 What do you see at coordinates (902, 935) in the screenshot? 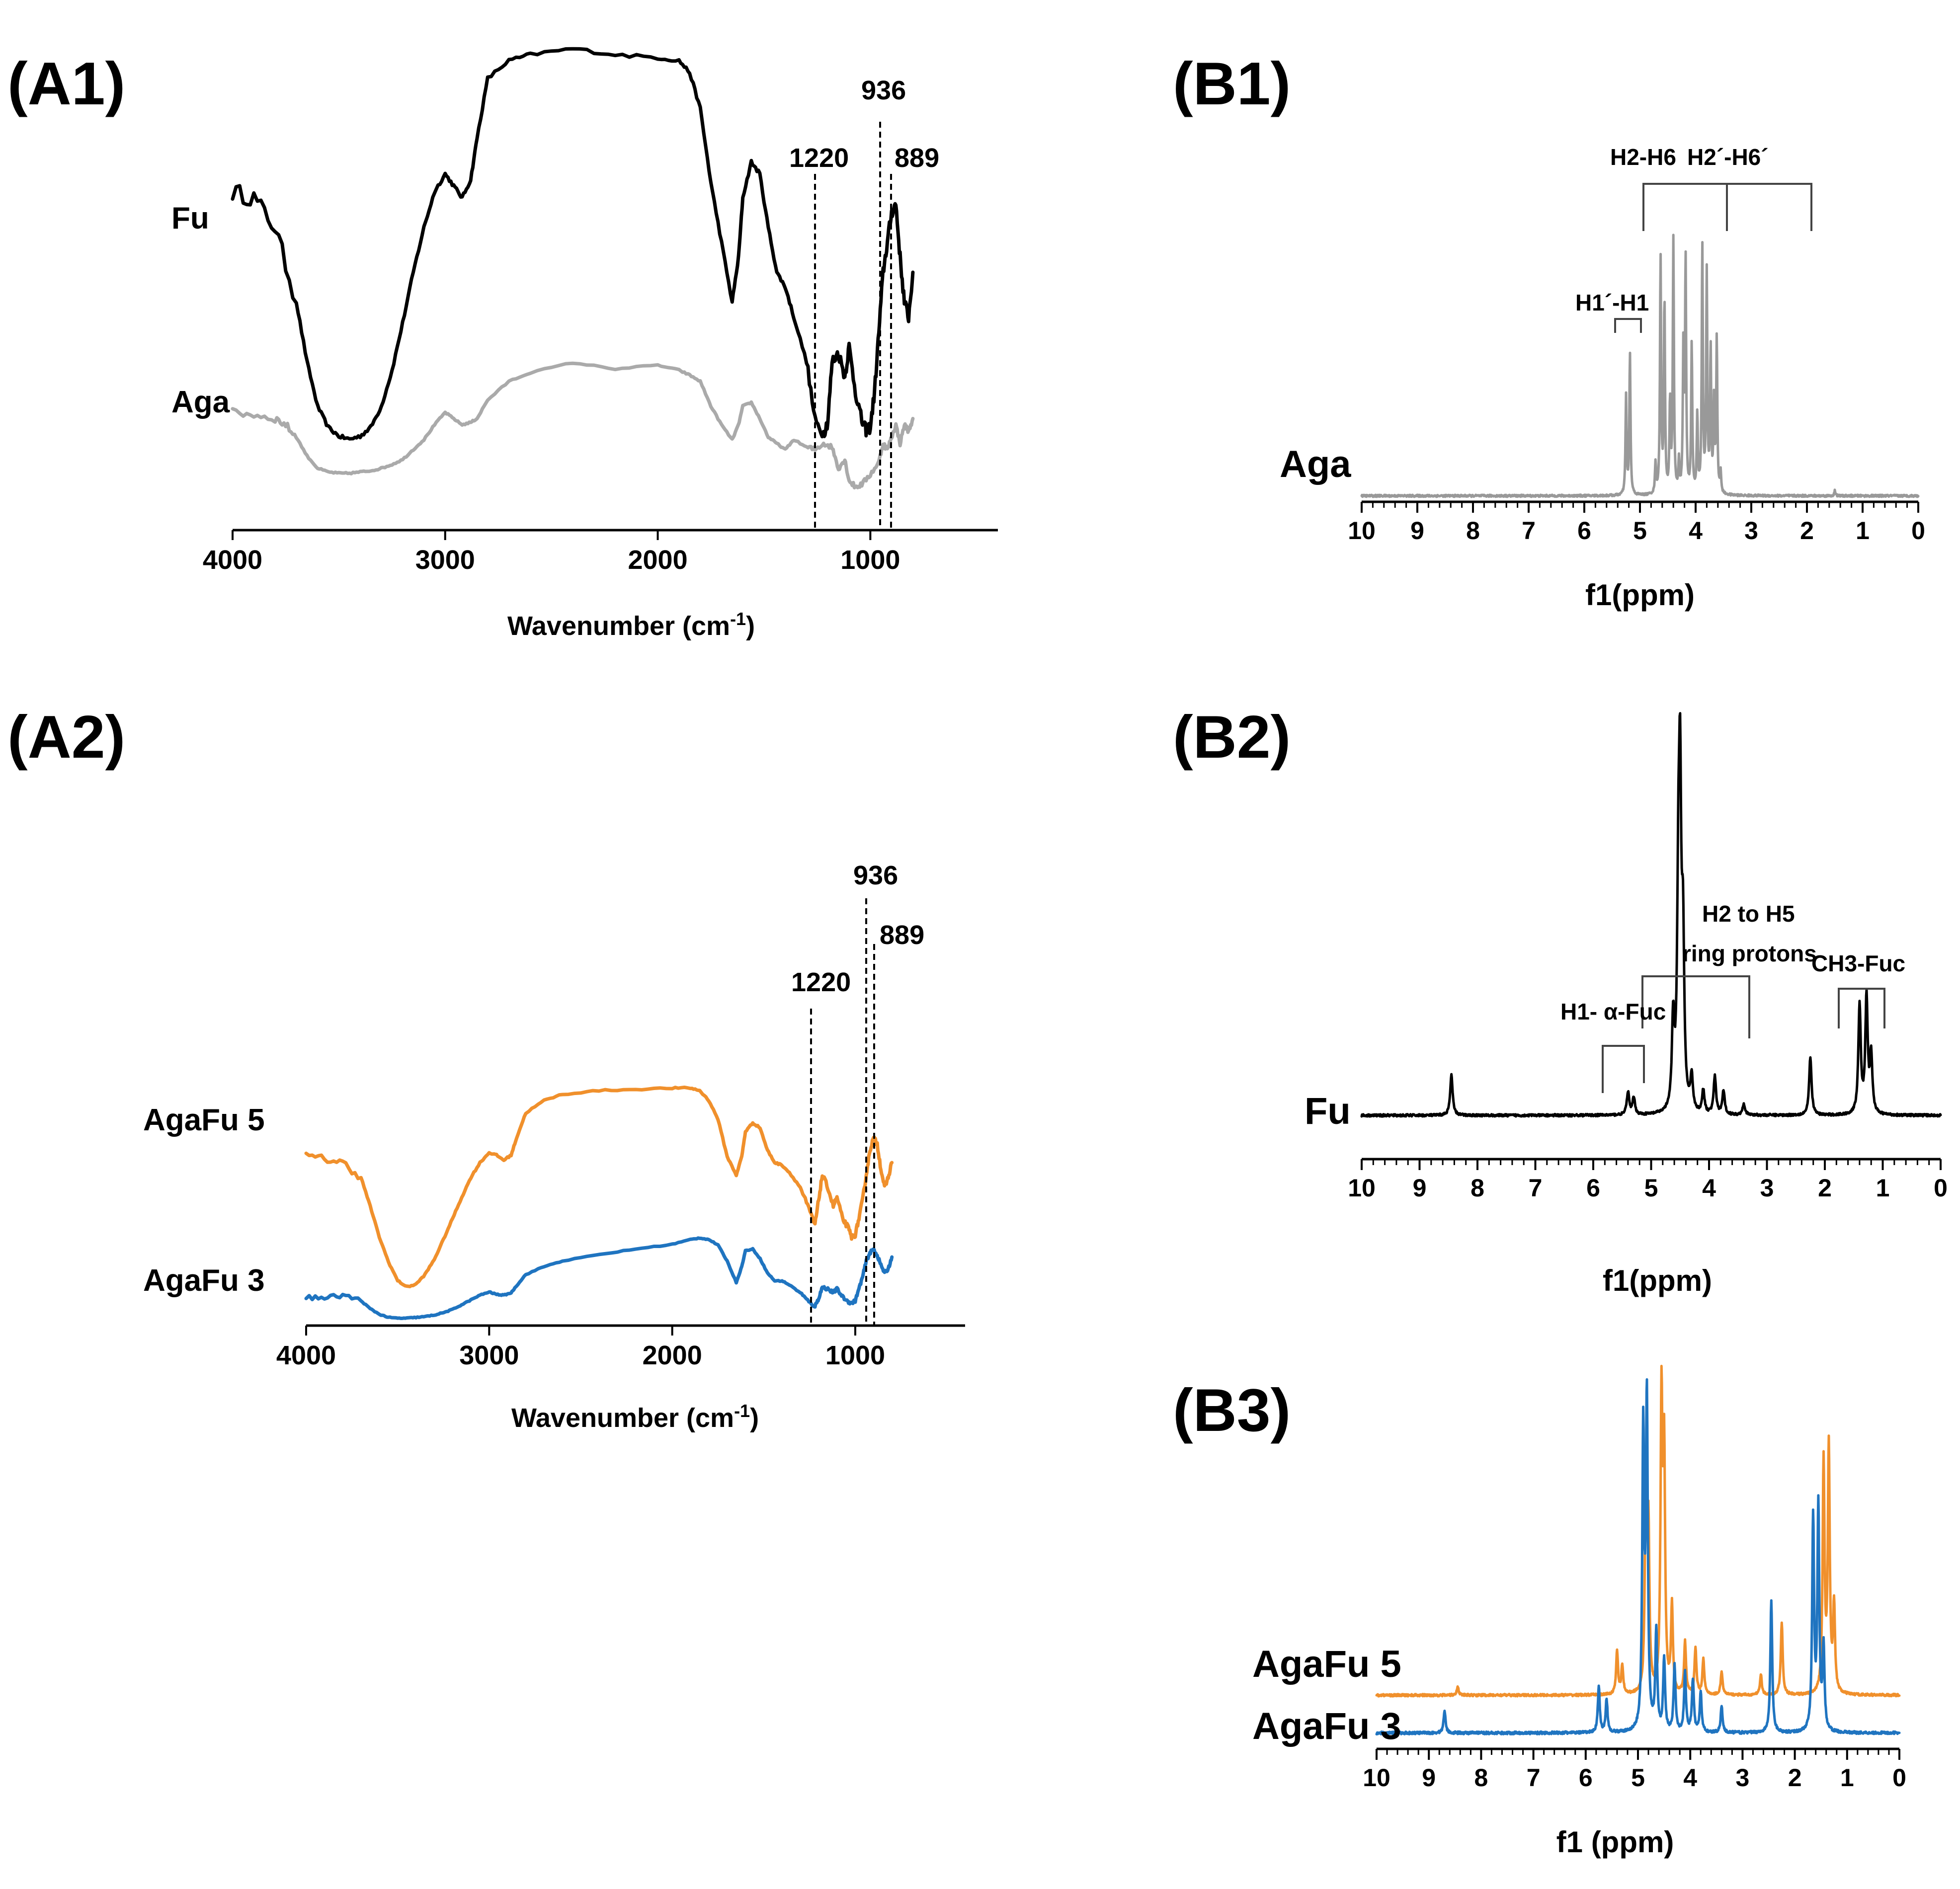
I see `a2-annotation-889: 889` at bounding box center [902, 935].